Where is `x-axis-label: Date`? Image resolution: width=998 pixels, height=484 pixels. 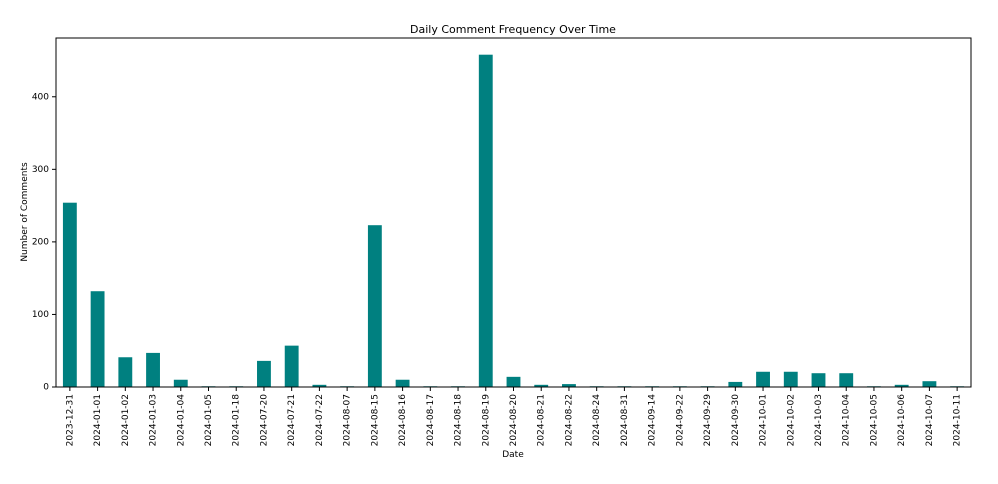 x-axis-label: Date is located at coordinates (513, 455).